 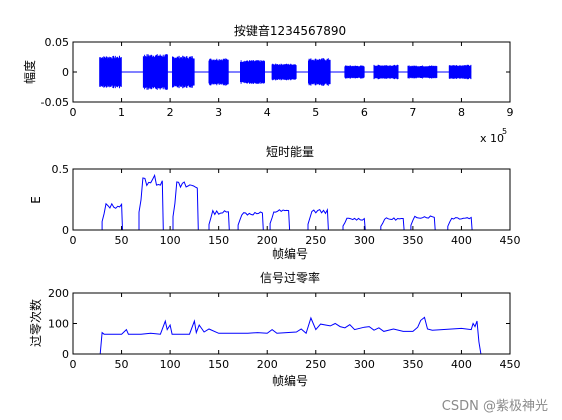 I want to click on y-ticks: 00.5, so click(x=281, y=200).